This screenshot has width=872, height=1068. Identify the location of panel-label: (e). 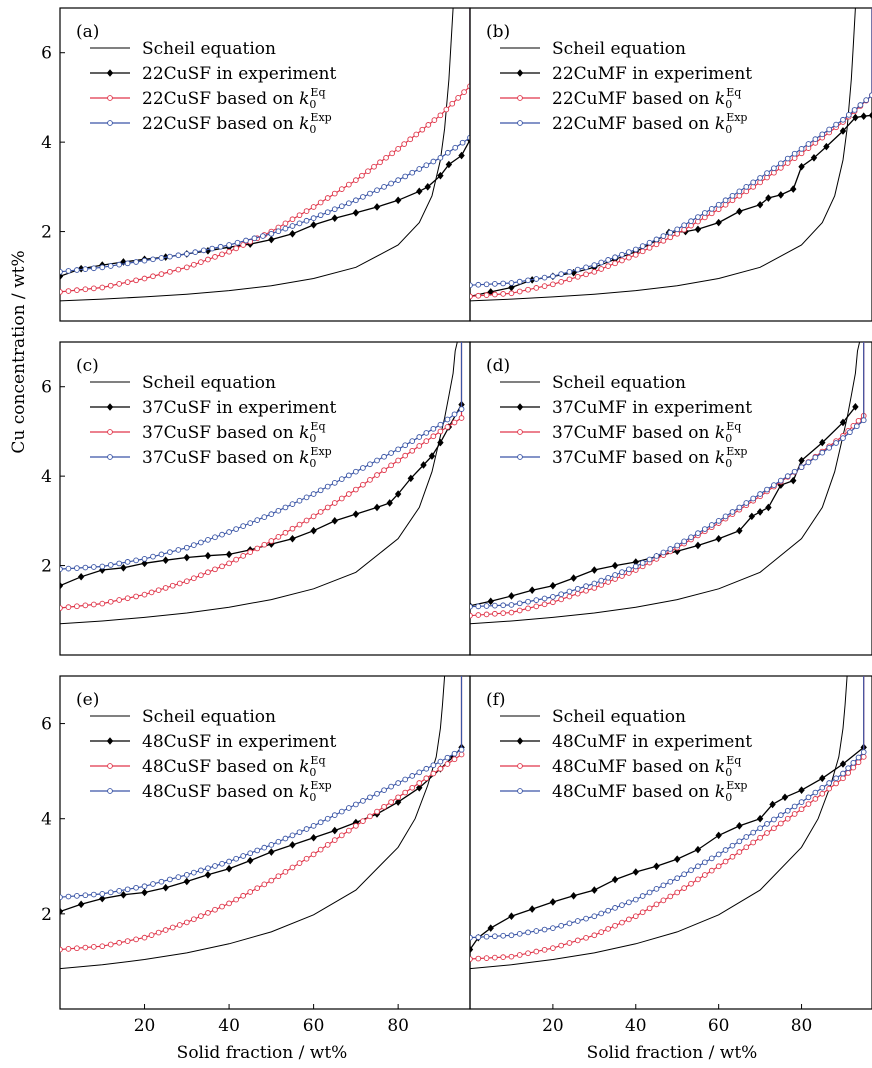
(87, 700).